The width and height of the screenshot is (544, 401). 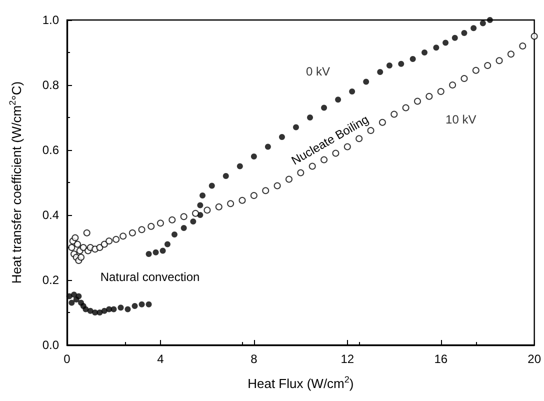 I want to click on y-tick-label: 0.6, so click(x=51, y=150).